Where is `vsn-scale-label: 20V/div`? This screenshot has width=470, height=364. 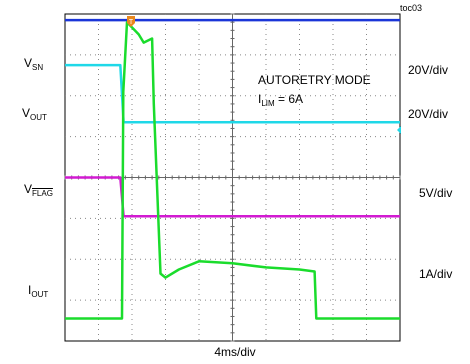
vsn-scale-label: 20V/div is located at coordinates (428, 70).